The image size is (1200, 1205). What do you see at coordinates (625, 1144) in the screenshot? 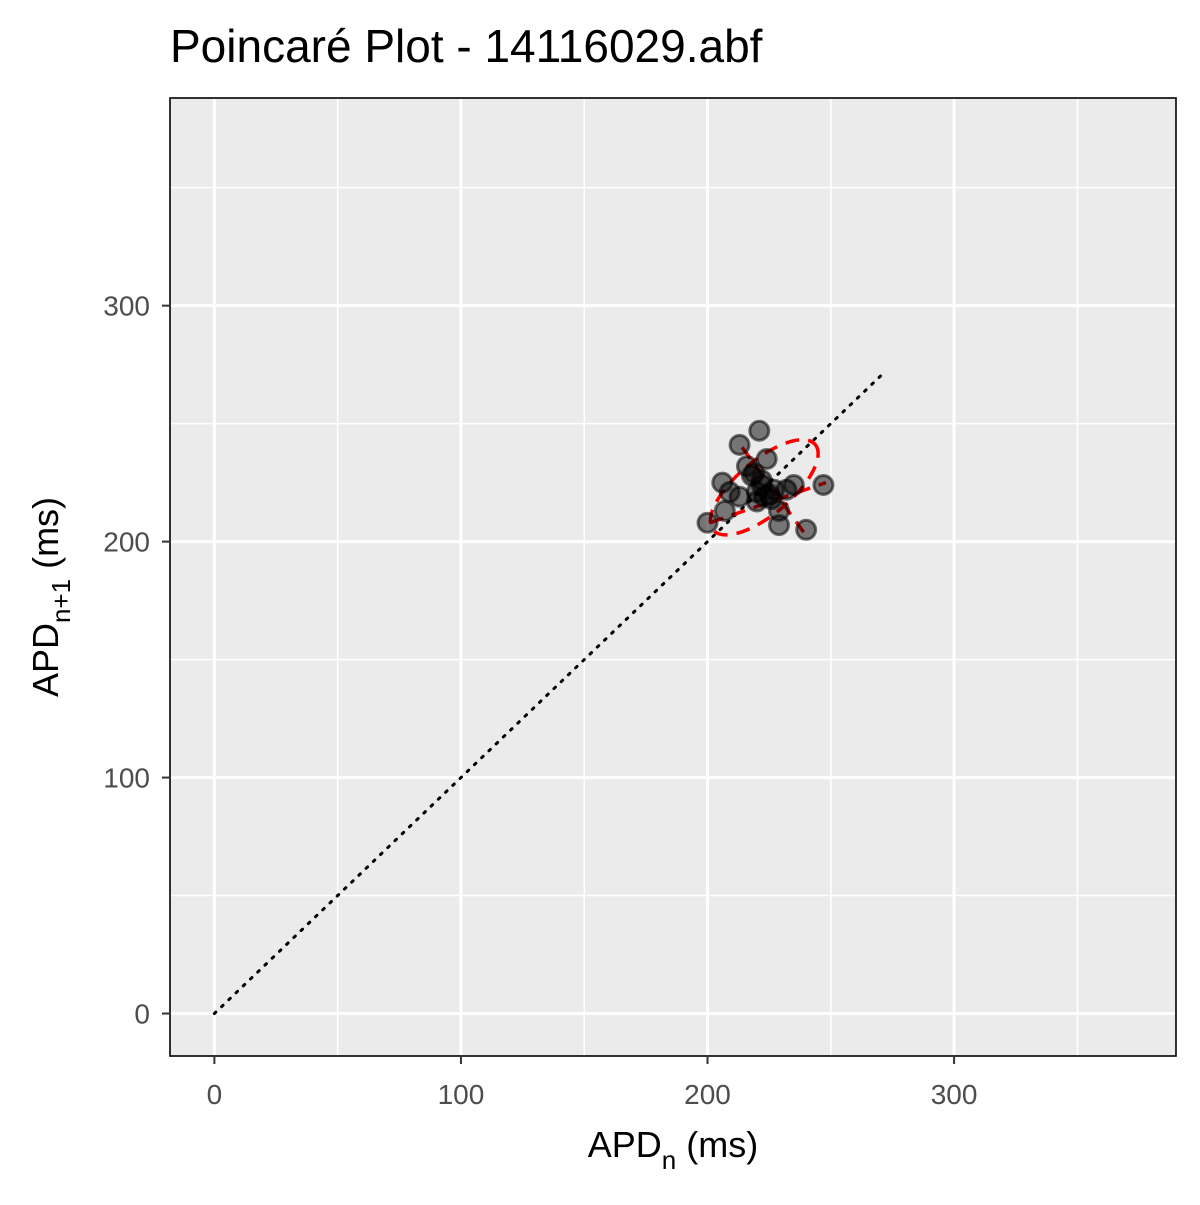
I see `x-title-main: APD` at bounding box center [625, 1144].